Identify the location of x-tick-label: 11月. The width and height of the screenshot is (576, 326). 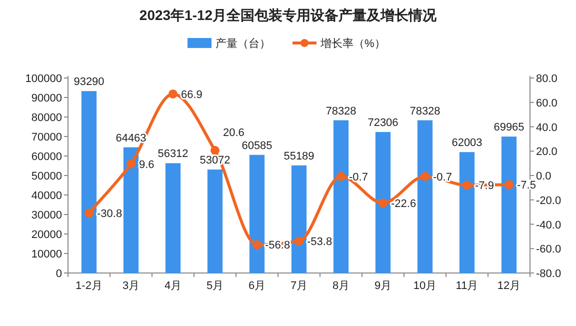
(467, 286).